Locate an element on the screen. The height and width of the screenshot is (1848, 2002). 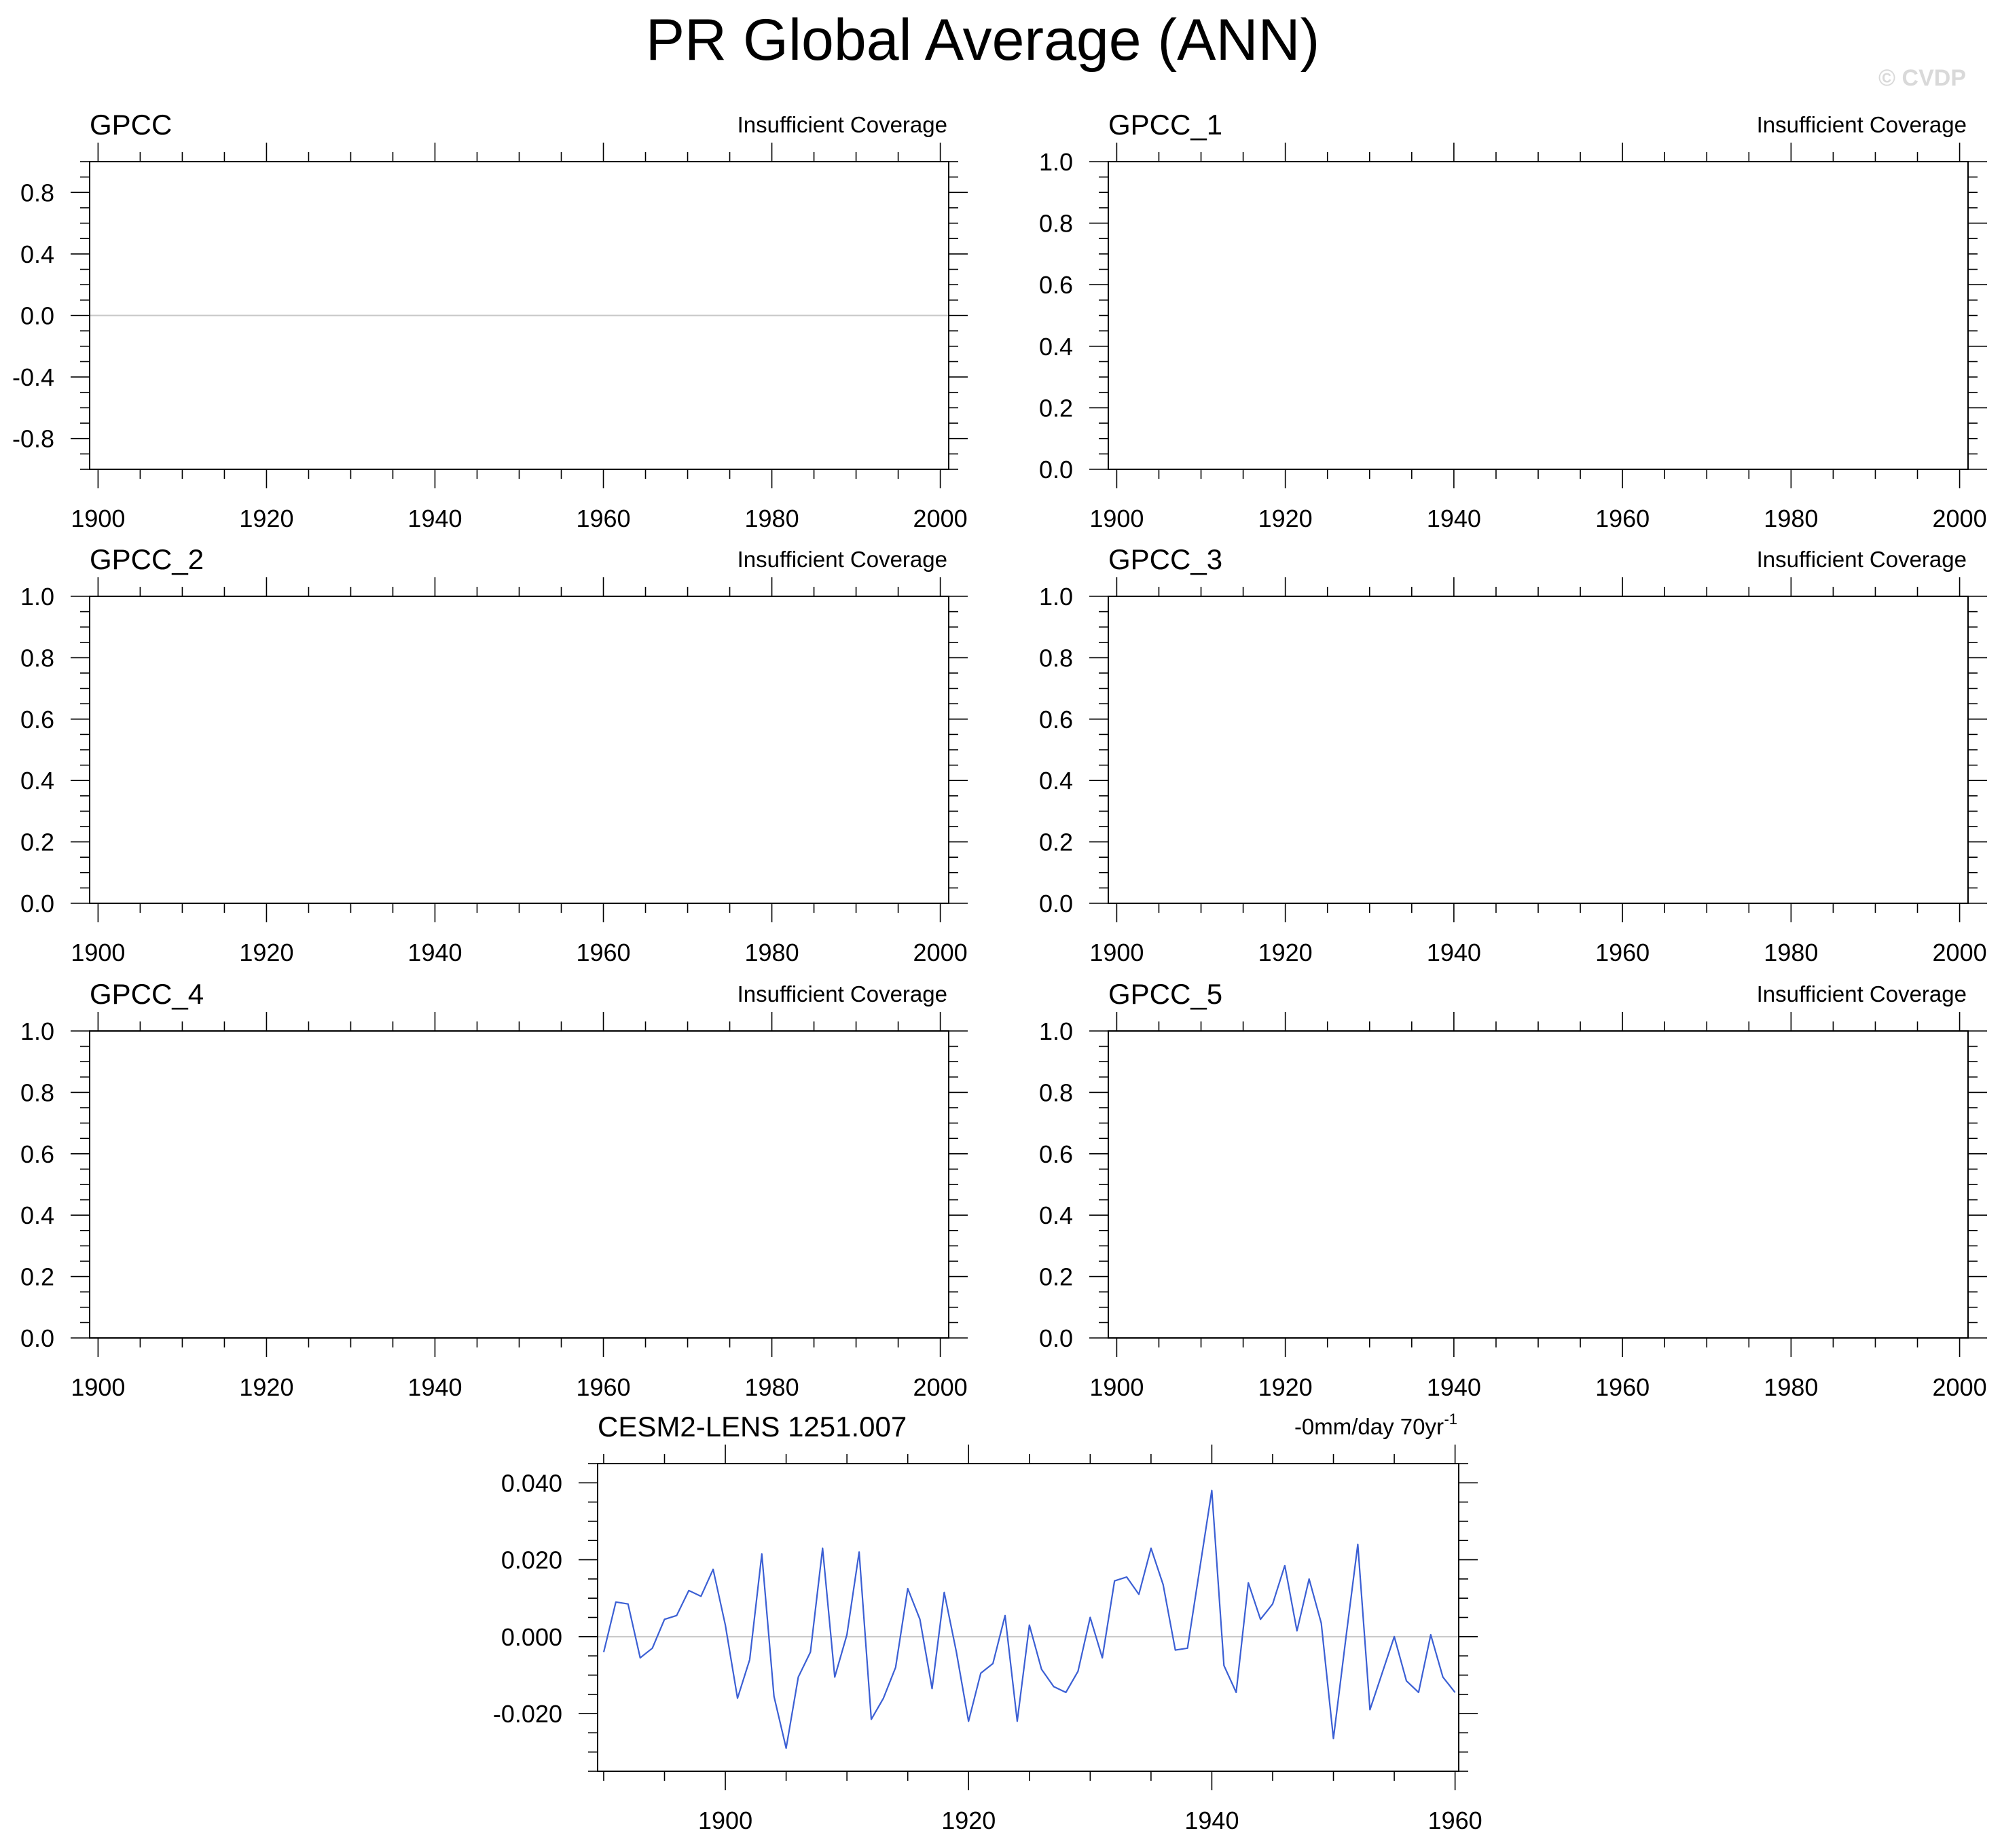
panel-title: GPCC_2 is located at coordinates (147, 559).